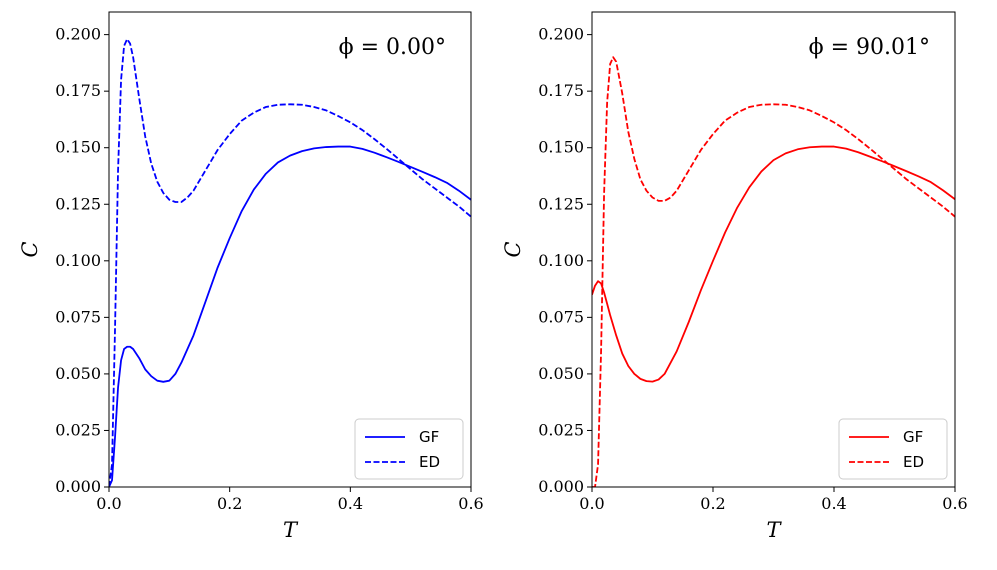  What do you see at coordinates (291, 530) in the screenshot?
I see `x-axis-label-left: T` at bounding box center [291, 530].